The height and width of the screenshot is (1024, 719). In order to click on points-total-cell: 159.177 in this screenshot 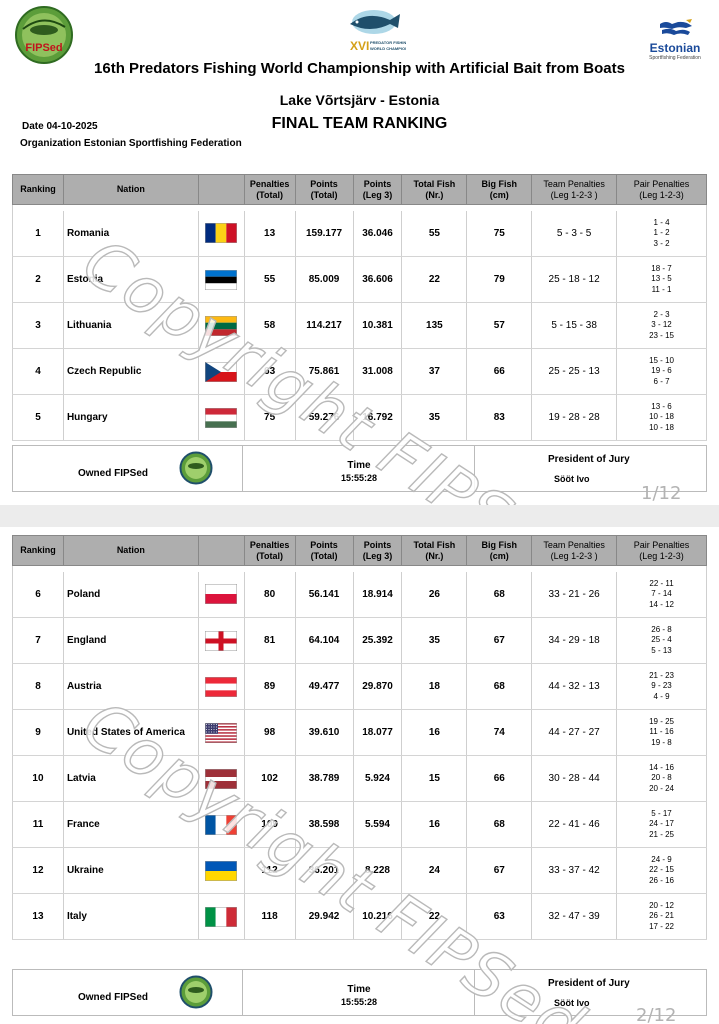, I will do `click(324, 233)`.